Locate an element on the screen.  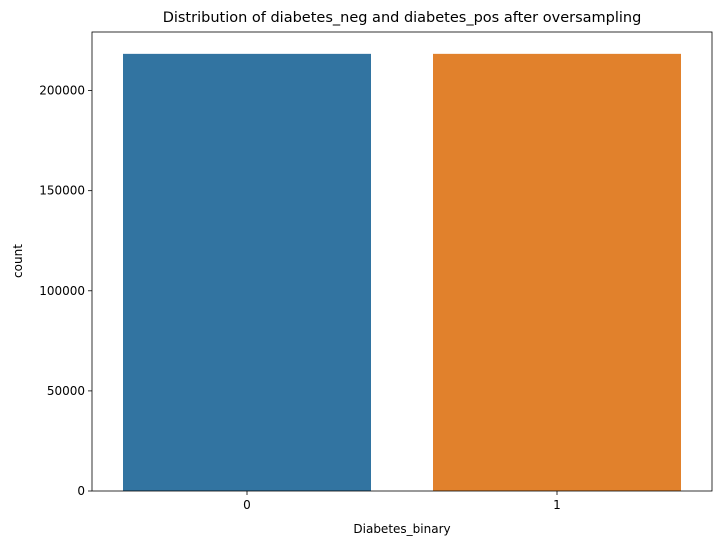
x-axis-label: Diabetes_binary is located at coordinates (401, 529).